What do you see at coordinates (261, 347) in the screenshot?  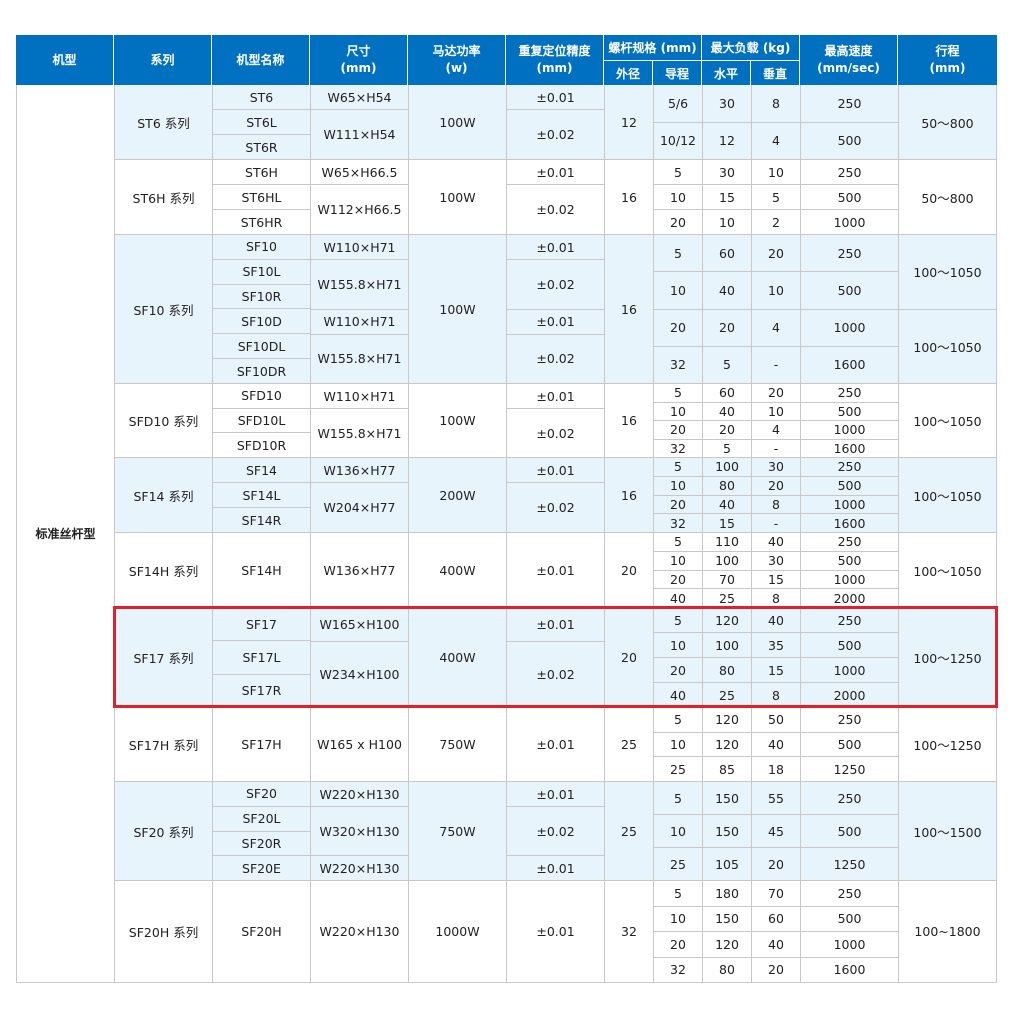 I see `cell-models: SF10DL` at bounding box center [261, 347].